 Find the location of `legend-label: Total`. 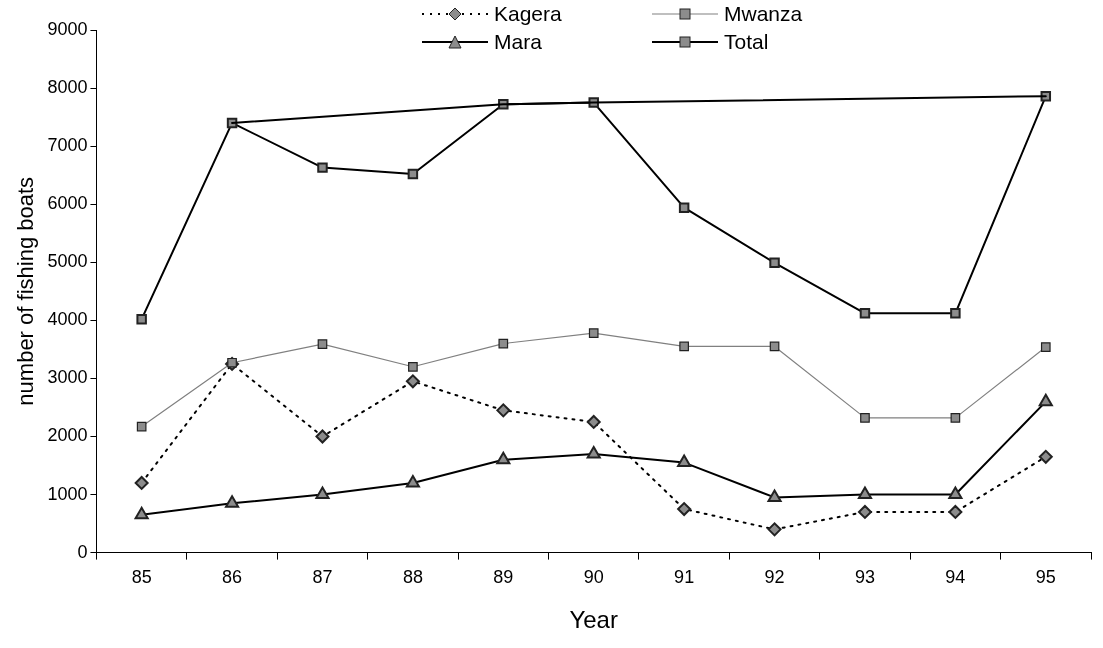

legend-label: Total is located at coordinates (746, 42).